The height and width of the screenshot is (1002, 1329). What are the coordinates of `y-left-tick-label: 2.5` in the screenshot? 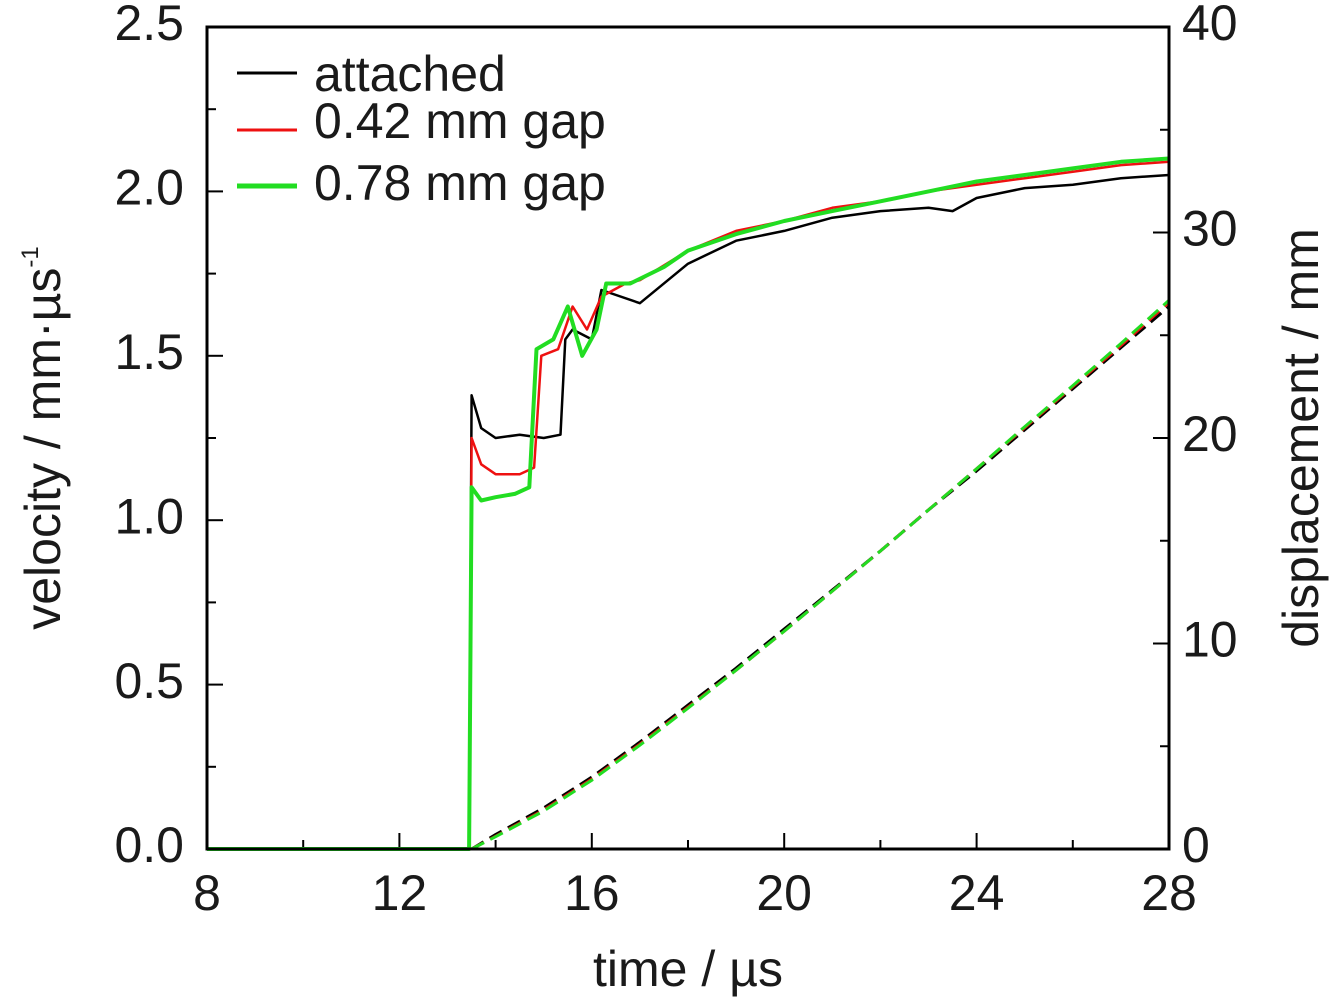 It's located at (149, 25).